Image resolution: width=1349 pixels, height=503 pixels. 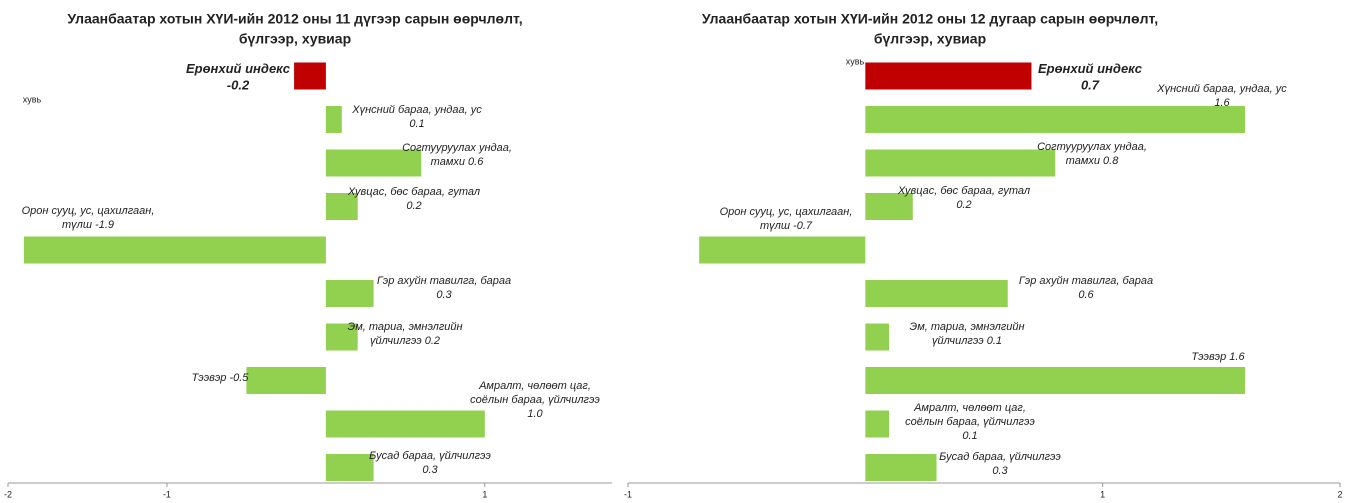 I want to click on x-tick-label: 2, so click(x=1339, y=494).